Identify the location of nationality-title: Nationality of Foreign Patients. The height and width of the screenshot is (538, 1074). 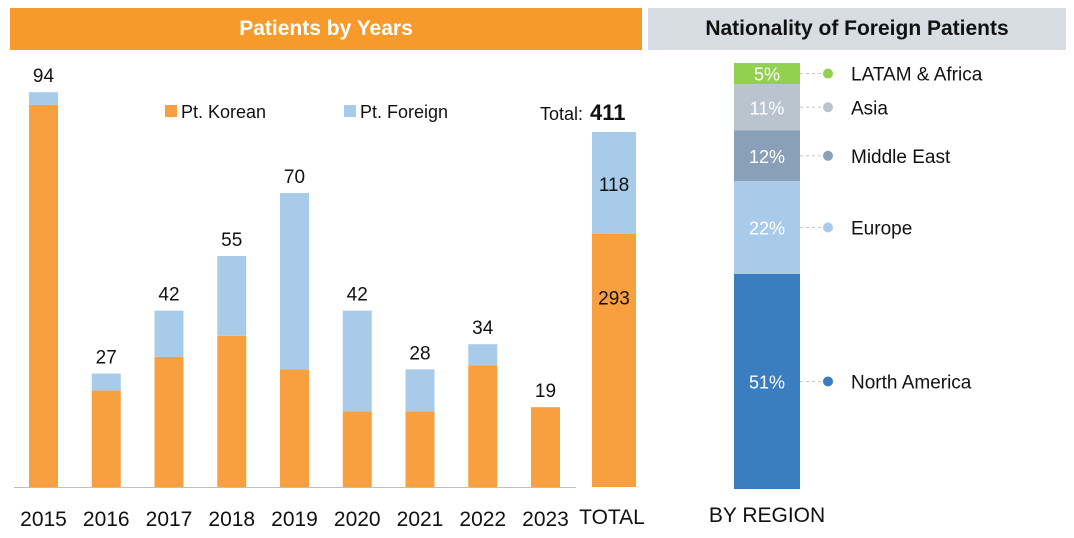
(857, 28).